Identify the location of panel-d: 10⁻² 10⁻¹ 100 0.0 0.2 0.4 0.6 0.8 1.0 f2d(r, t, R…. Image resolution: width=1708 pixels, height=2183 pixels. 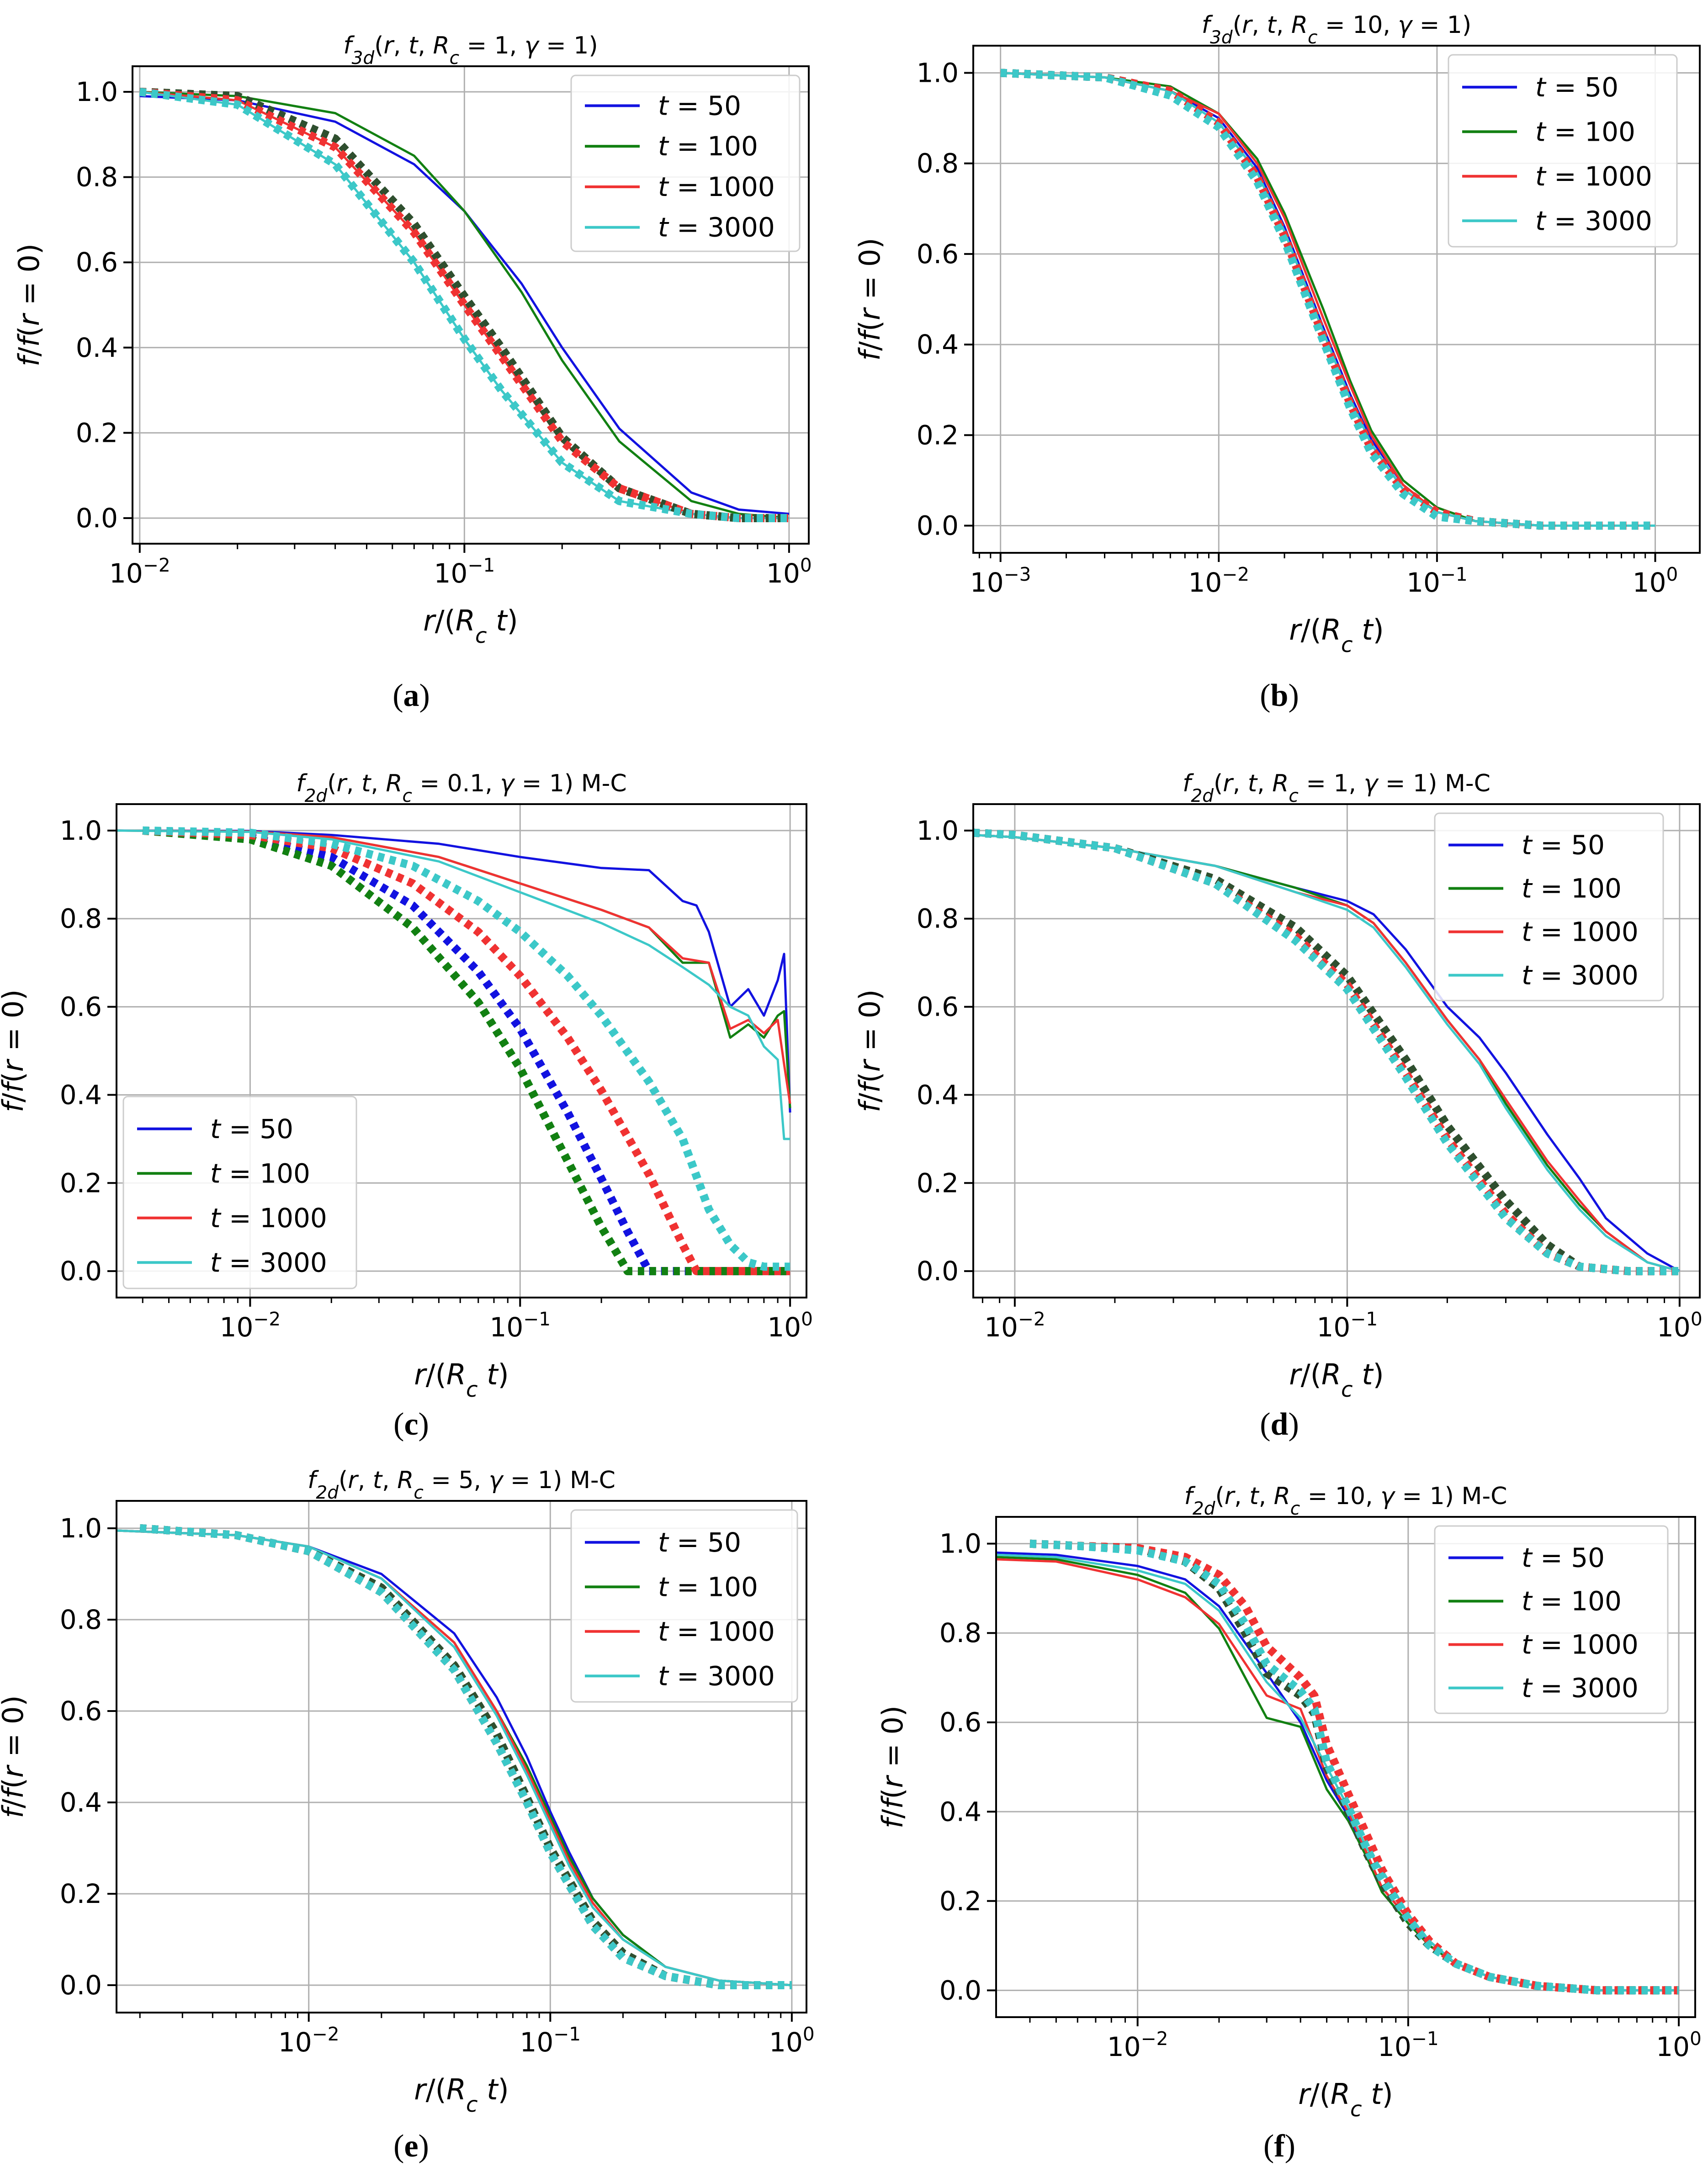
(1278, 1086).